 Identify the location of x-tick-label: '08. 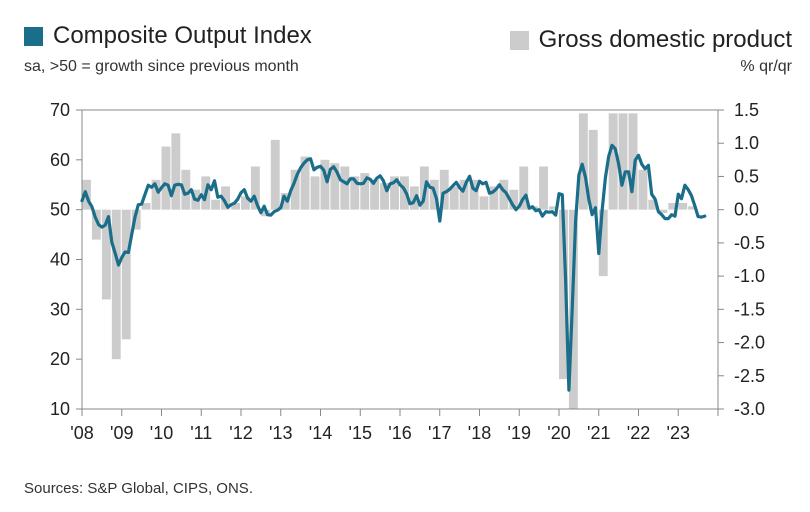
(81, 433).